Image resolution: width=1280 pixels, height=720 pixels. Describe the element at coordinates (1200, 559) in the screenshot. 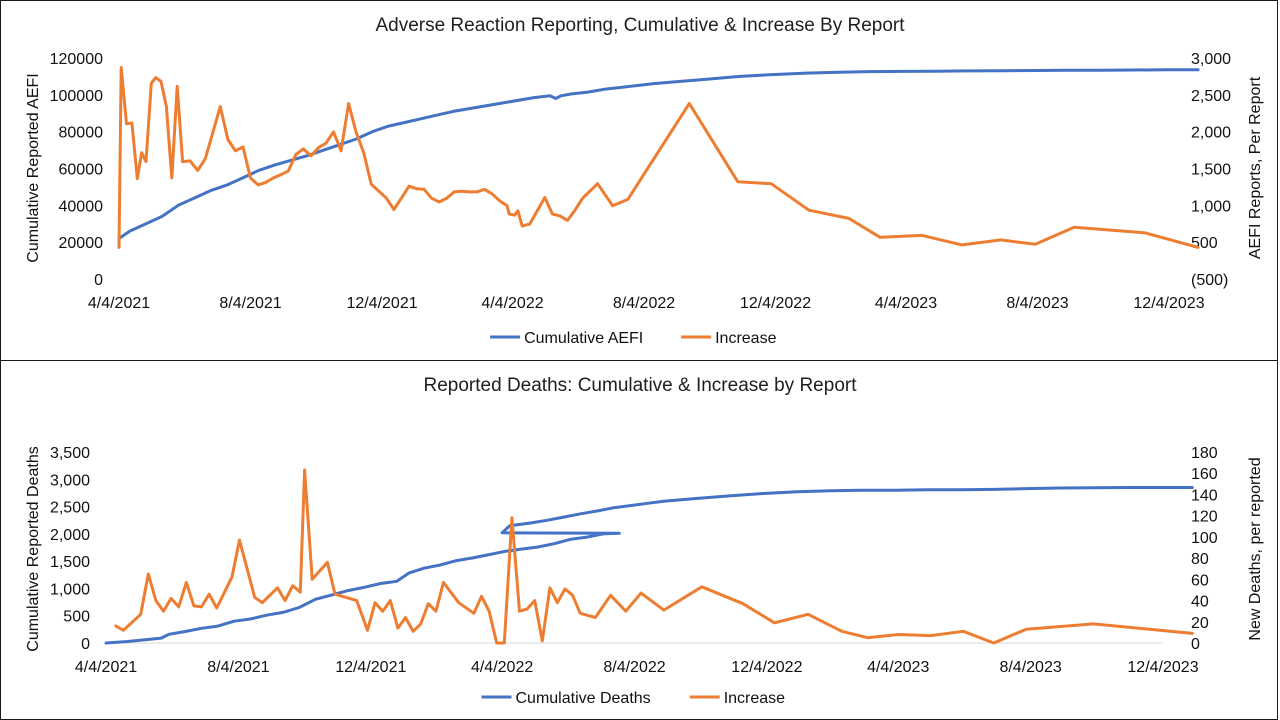

I see `deaths-right-tick-label: 80` at that location.